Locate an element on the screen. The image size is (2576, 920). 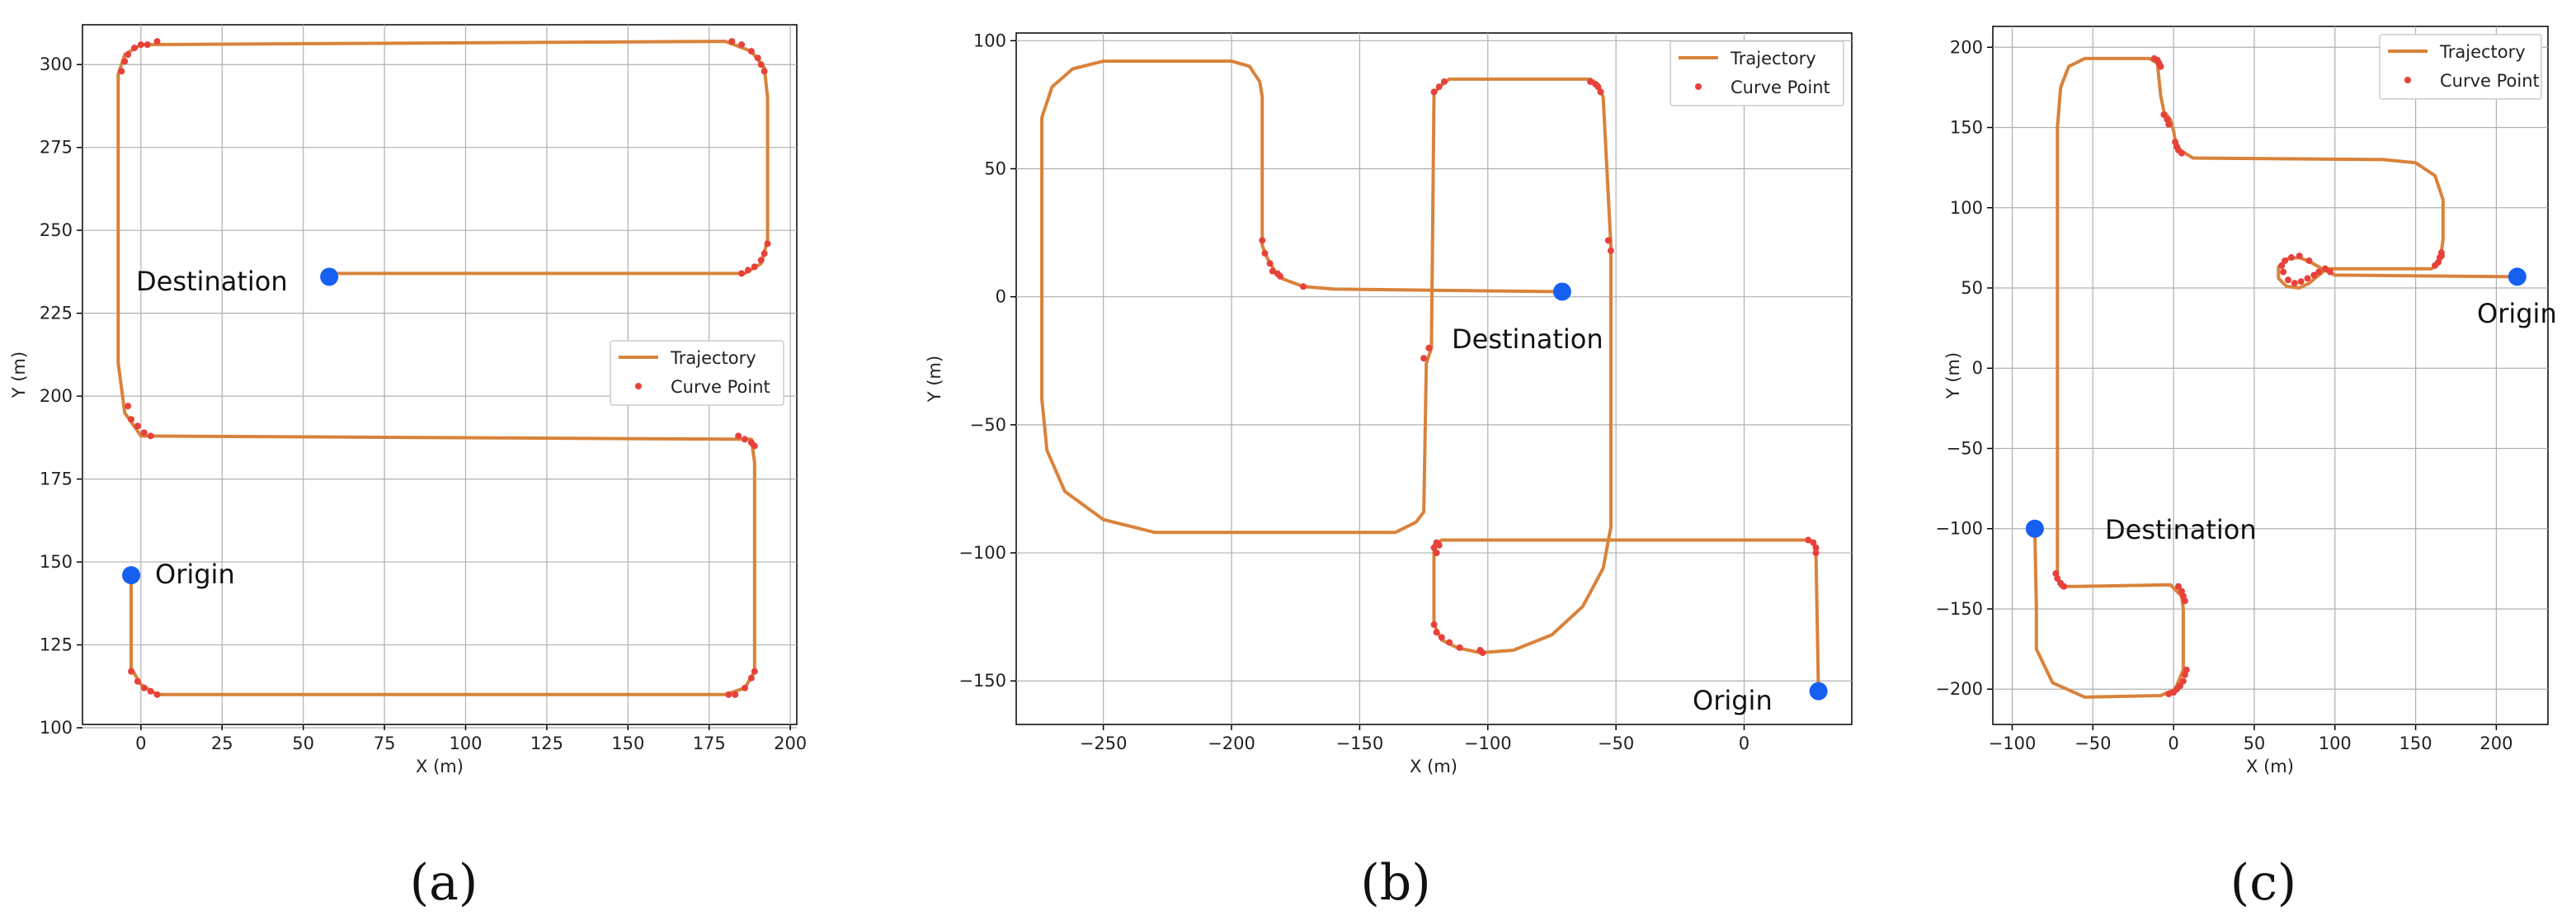
legend-curve-point-label-a: Curve Point is located at coordinates (721, 387).